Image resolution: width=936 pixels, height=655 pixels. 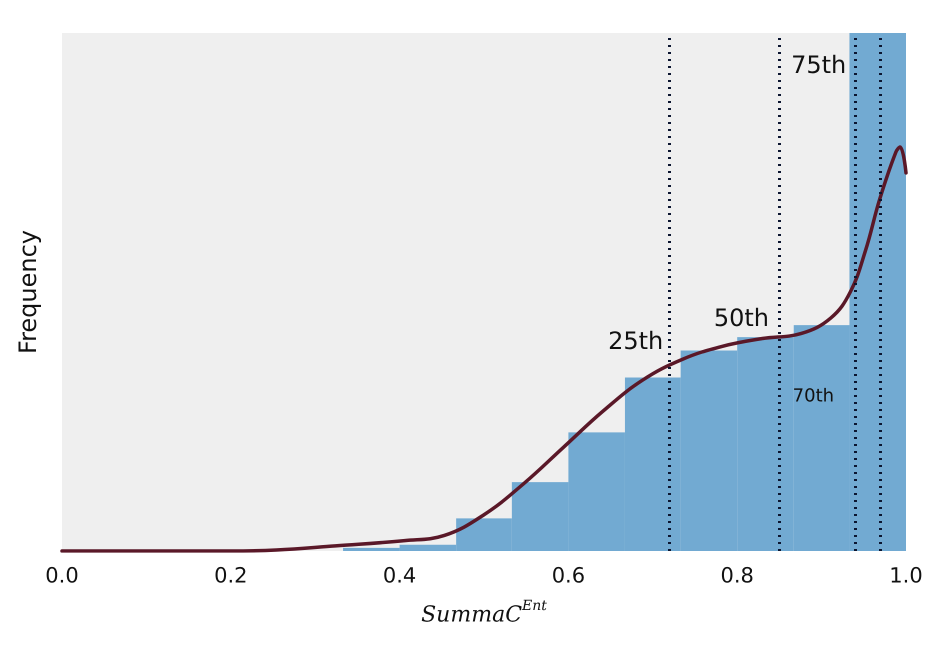 What do you see at coordinates (906, 576) in the screenshot?
I see `x-tick-label: 1.0` at bounding box center [906, 576].